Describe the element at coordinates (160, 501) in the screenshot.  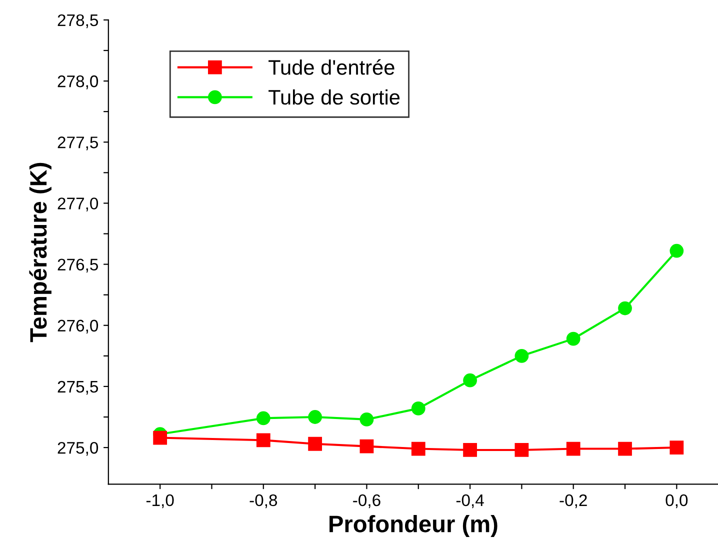
I see `x-tick-label: -1,0` at that location.